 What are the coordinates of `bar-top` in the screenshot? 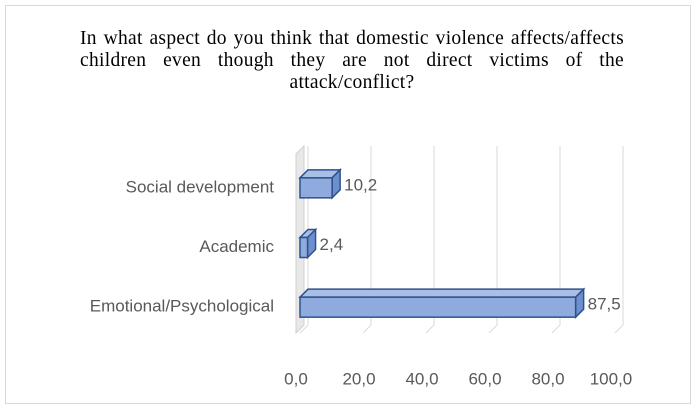 It's located at (442, 293).